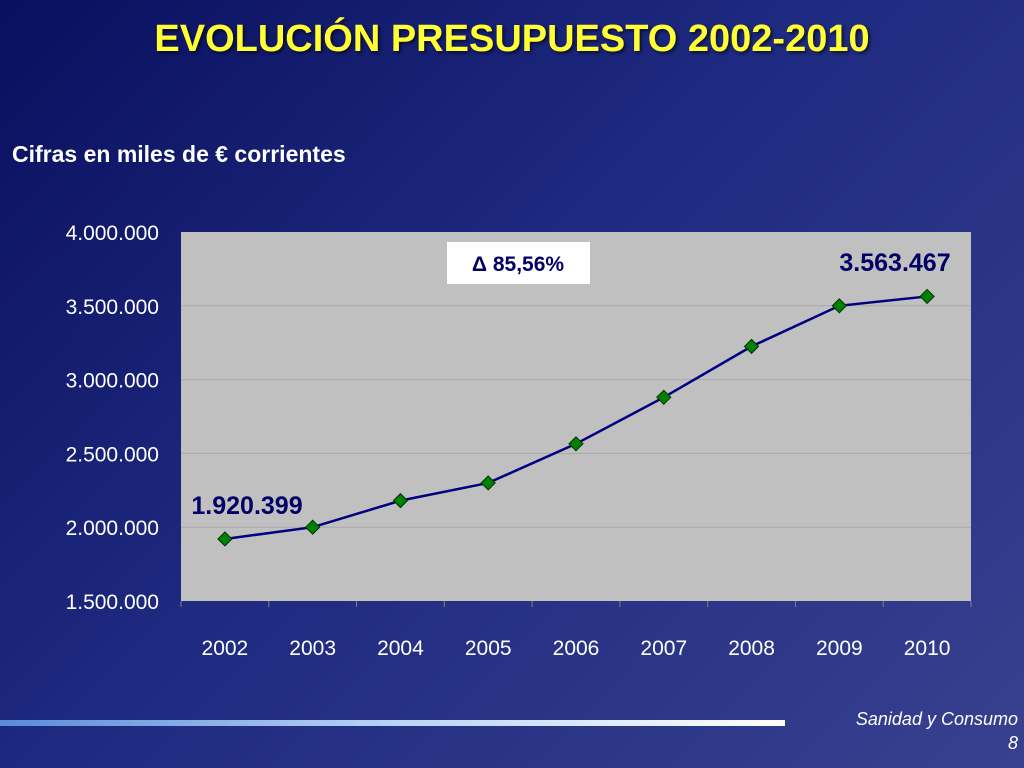  What do you see at coordinates (312, 648) in the screenshot?
I see `x-tick-label: 2003` at bounding box center [312, 648].